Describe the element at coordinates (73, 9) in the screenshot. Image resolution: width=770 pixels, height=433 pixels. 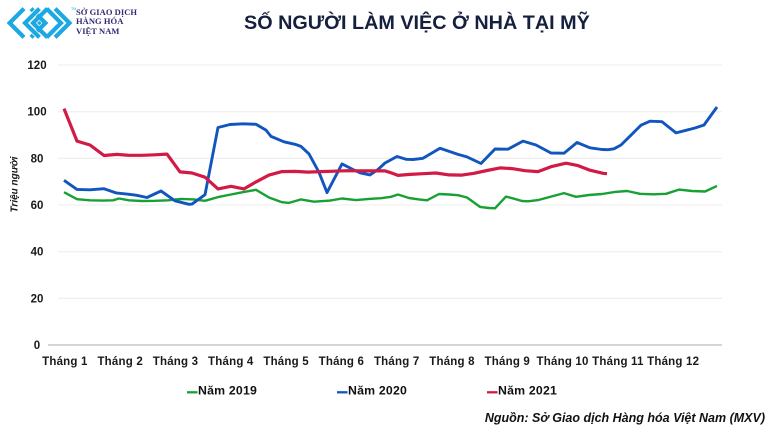
I see `svg-text: TM` at that location.